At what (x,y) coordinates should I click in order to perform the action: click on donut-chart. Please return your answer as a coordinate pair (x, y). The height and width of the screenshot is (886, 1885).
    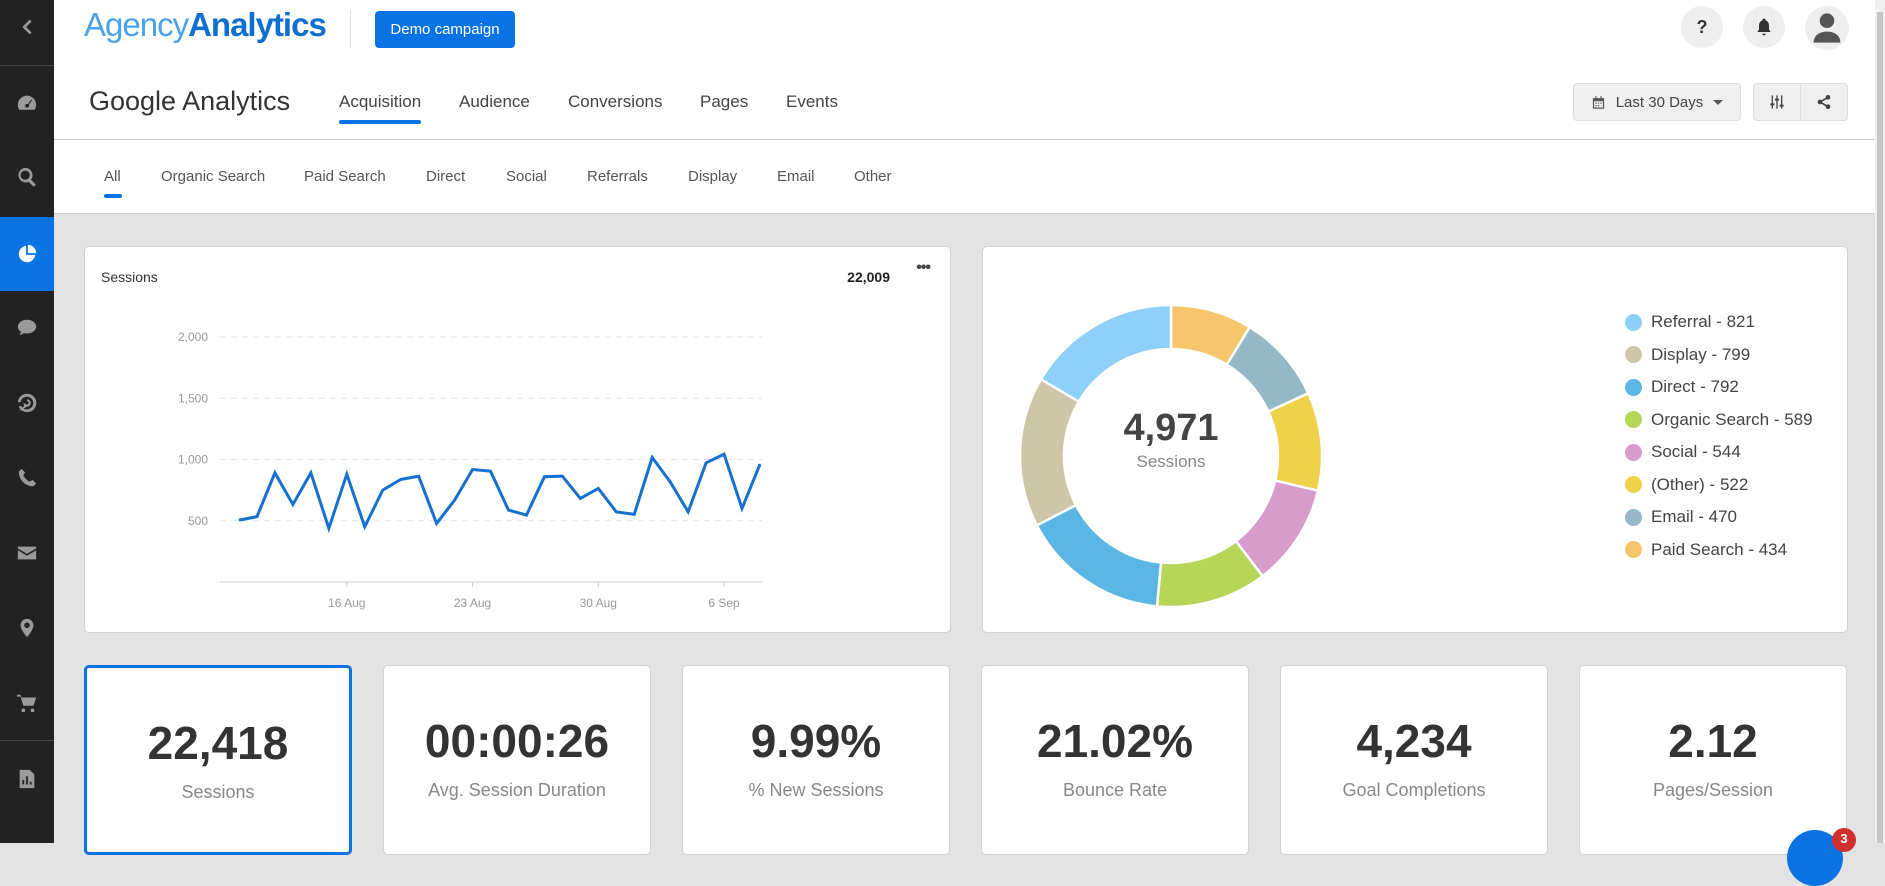
    Looking at the image, I should click on (1171, 456).